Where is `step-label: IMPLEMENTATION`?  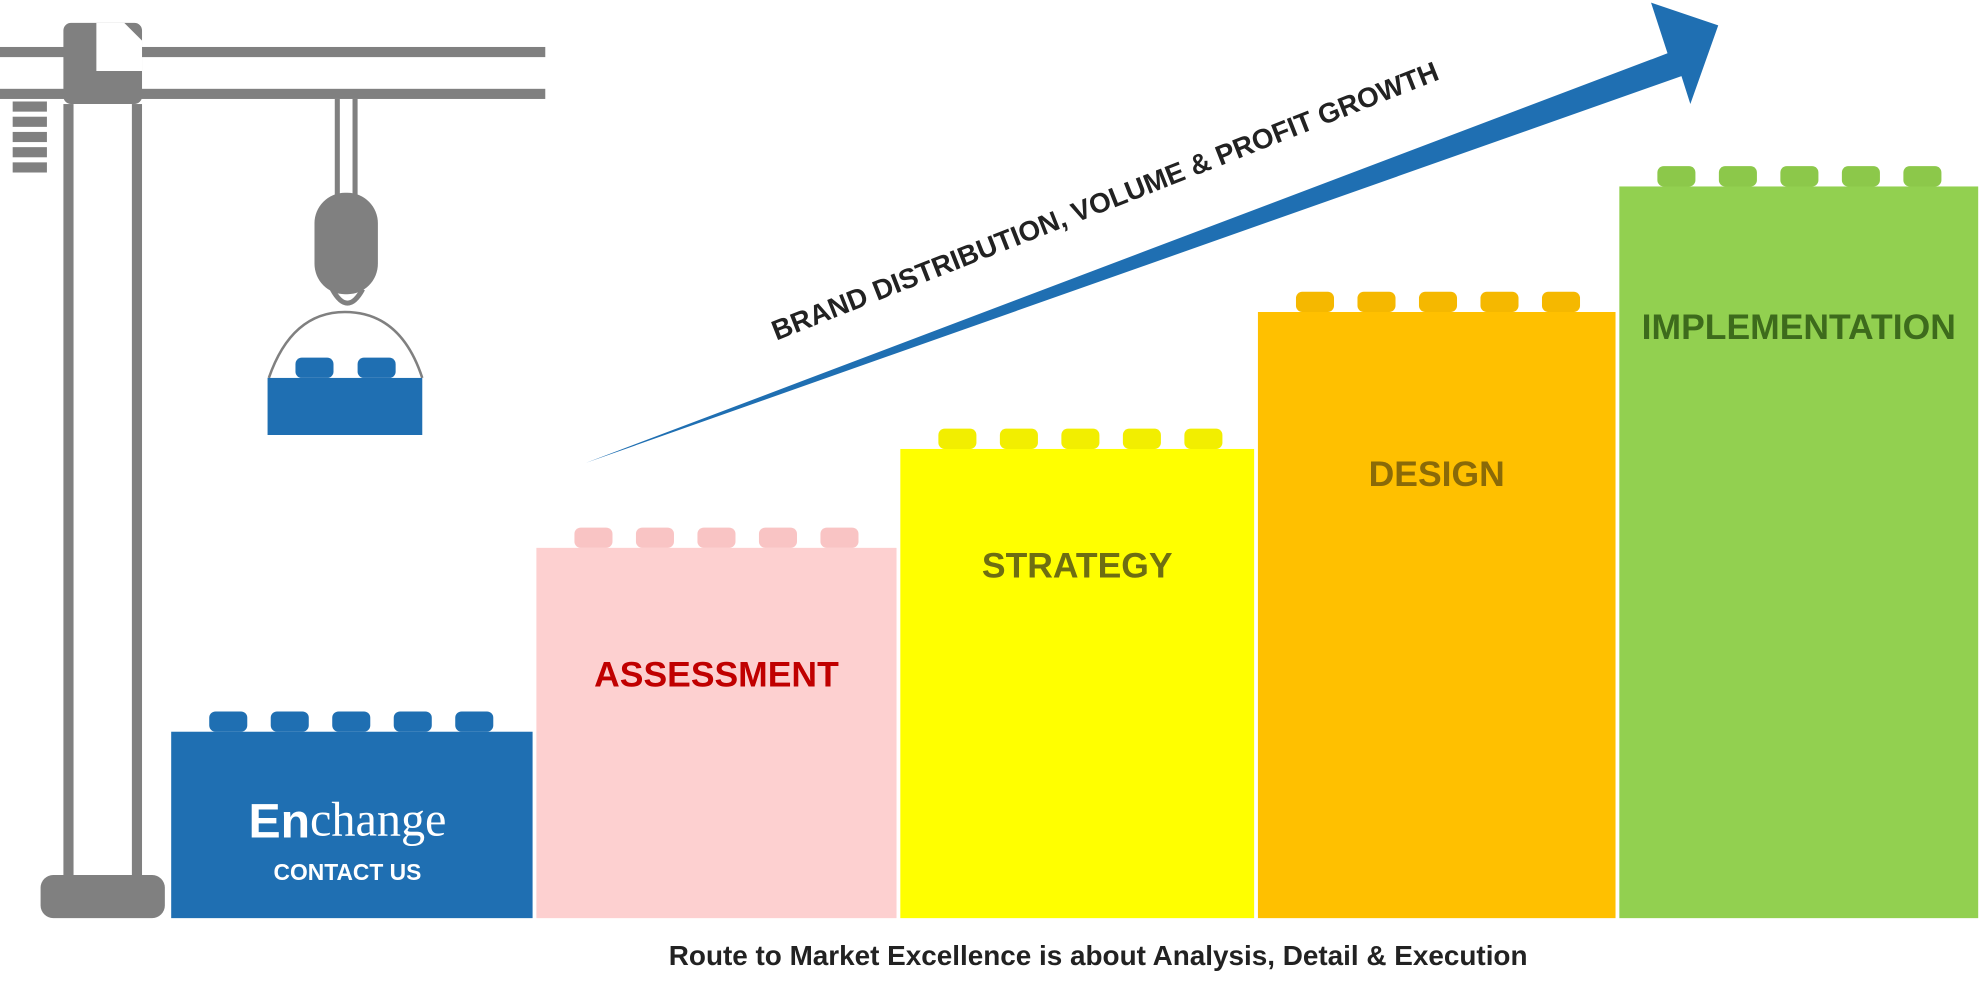 step-label: IMPLEMENTATION is located at coordinates (1799, 327).